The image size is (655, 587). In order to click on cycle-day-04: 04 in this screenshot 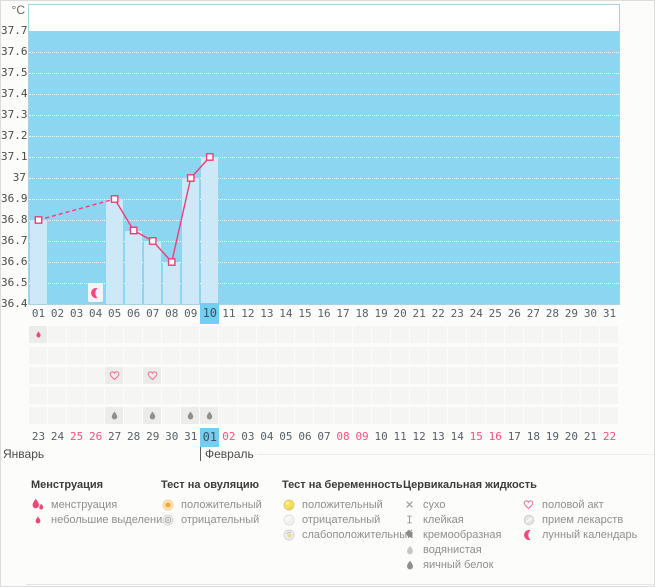, I will do `click(95, 313)`.